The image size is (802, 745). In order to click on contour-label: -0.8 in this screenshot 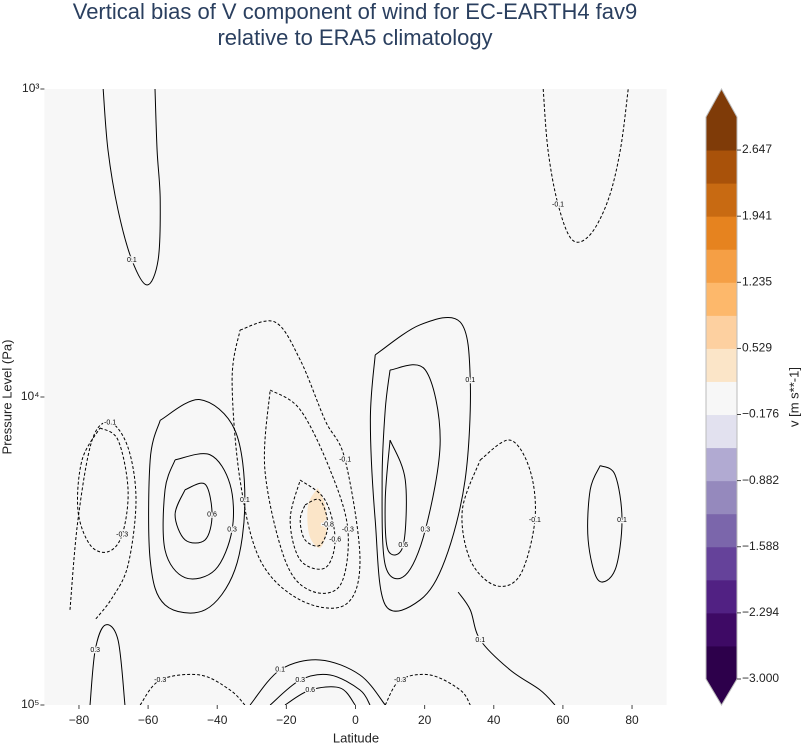, I will do `click(328, 525)`.